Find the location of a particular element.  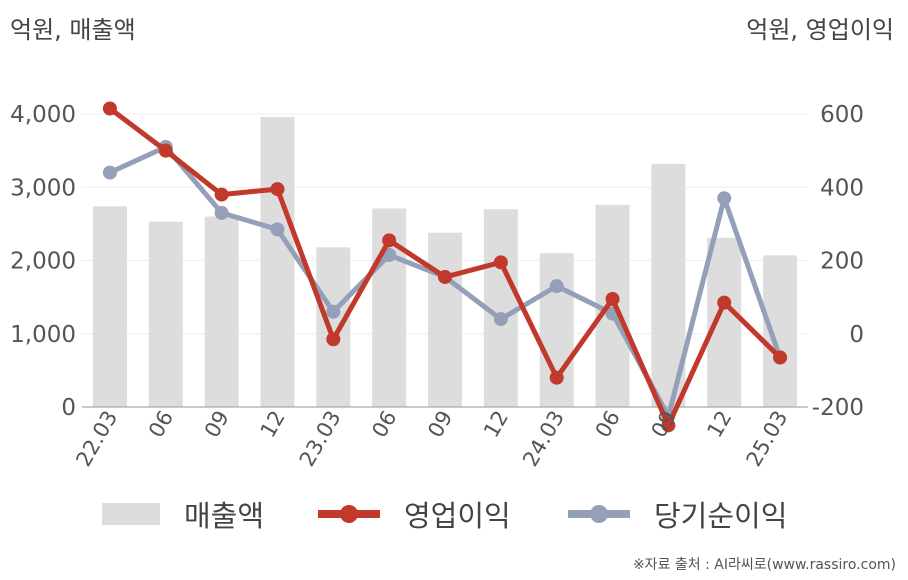

right-tick-label: 200 is located at coordinates (842, 262).